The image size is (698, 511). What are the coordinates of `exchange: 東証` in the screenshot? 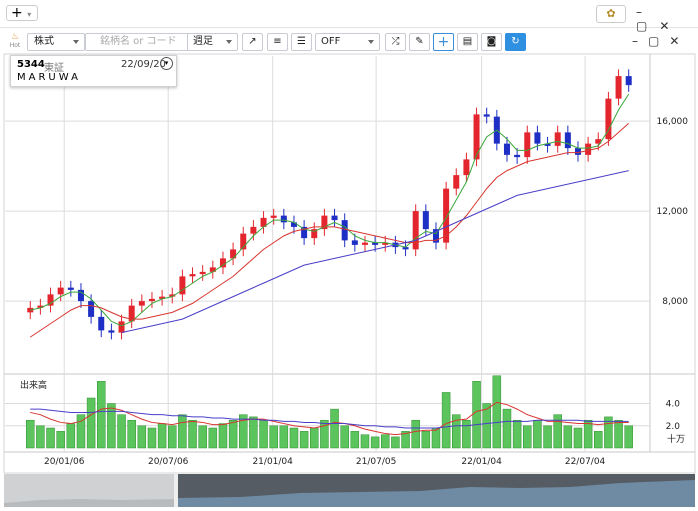 It's located at (54, 68).